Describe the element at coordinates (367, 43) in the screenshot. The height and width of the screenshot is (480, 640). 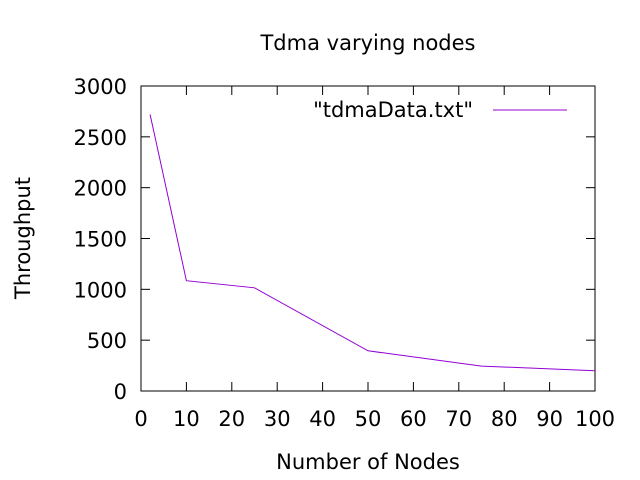
I see `chart-title: Tdma varying nodes` at that location.